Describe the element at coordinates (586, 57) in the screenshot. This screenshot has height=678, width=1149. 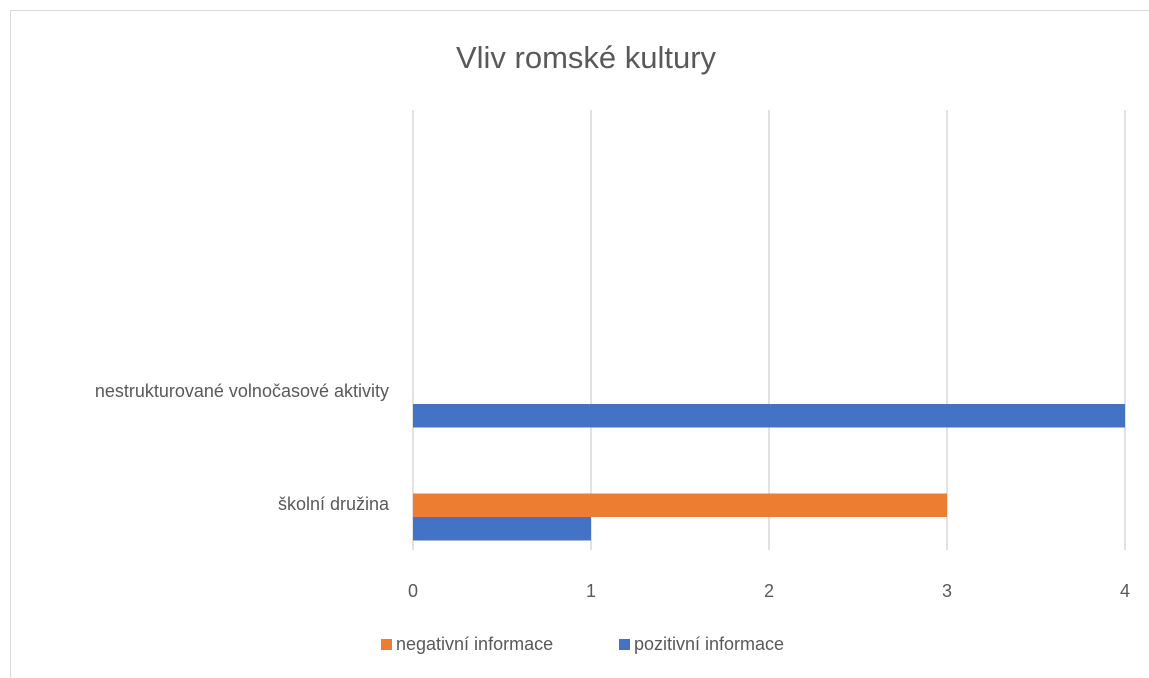
I see `chart-title: Vliv romské kultury` at that location.